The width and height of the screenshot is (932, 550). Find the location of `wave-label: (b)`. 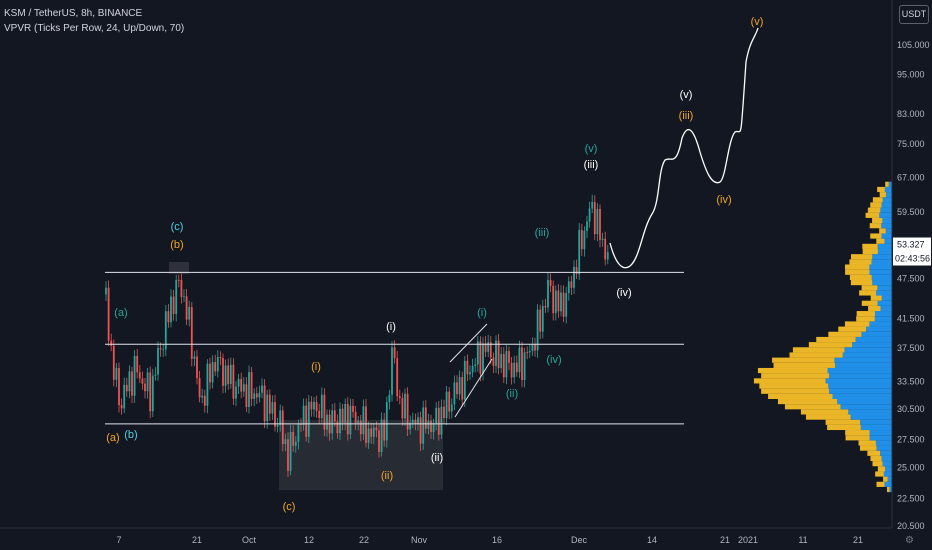

wave-label: (b) is located at coordinates (176, 245).